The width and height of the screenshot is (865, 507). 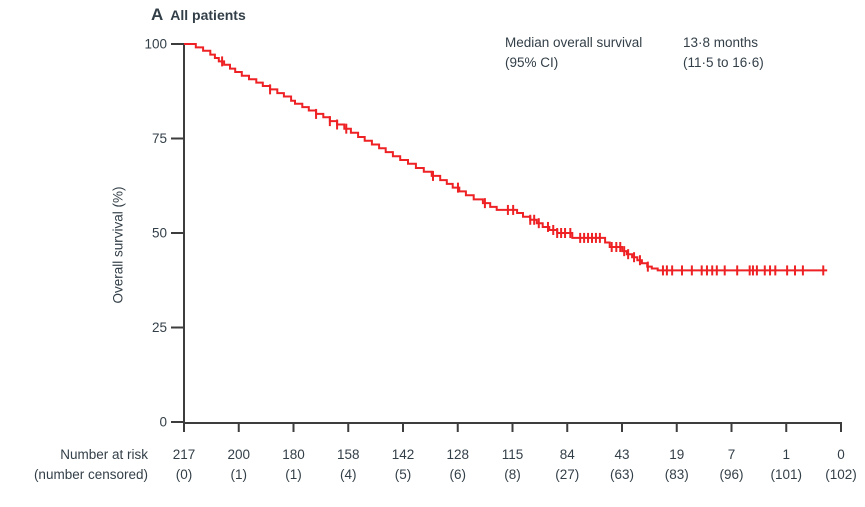 I want to click on number-censored-value: (101), so click(x=786, y=474).